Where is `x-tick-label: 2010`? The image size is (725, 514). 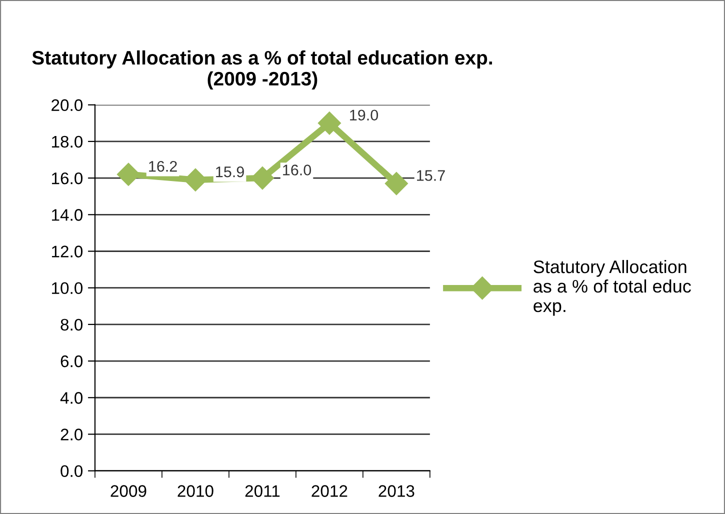
x-tick-label: 2010 is located at coordinates (196, 491).